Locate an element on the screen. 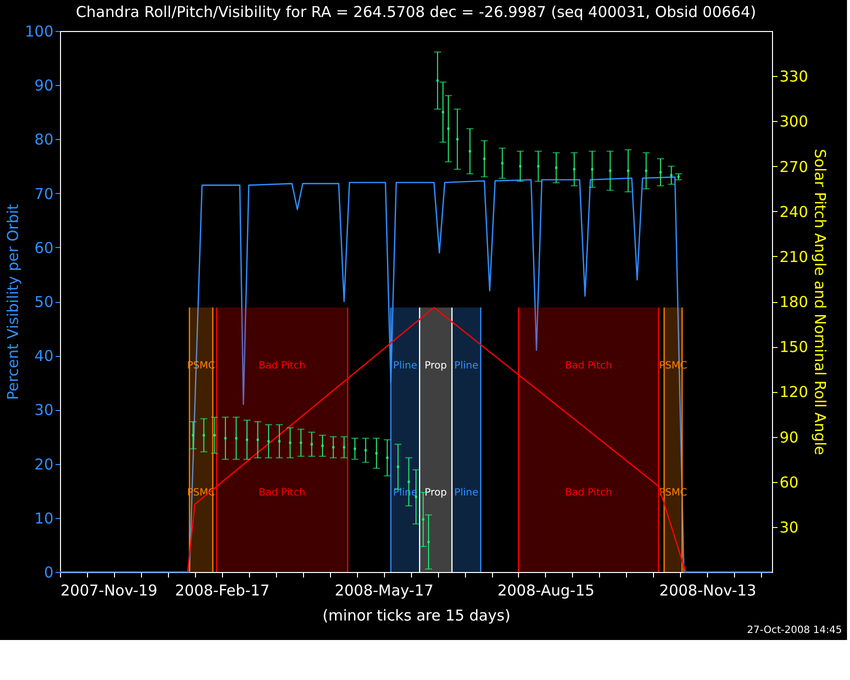 The width and height of the screenshot is (850, 680). y2-axis-title: Solar Pitch Angle and Nominal Roll Angle is located at coordinates (820, 302).